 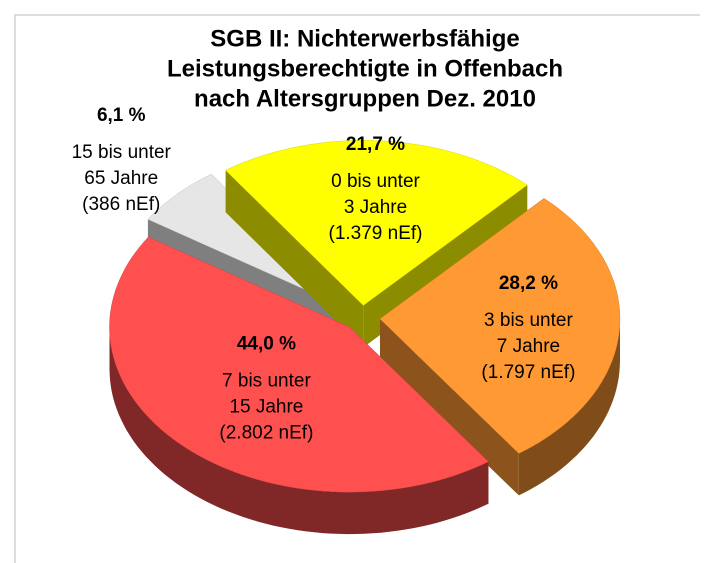 What do you see at coordinates (375, 144) in the screenshot?
I see `data-label: 21,7 %` at bounding box center [375, 144].